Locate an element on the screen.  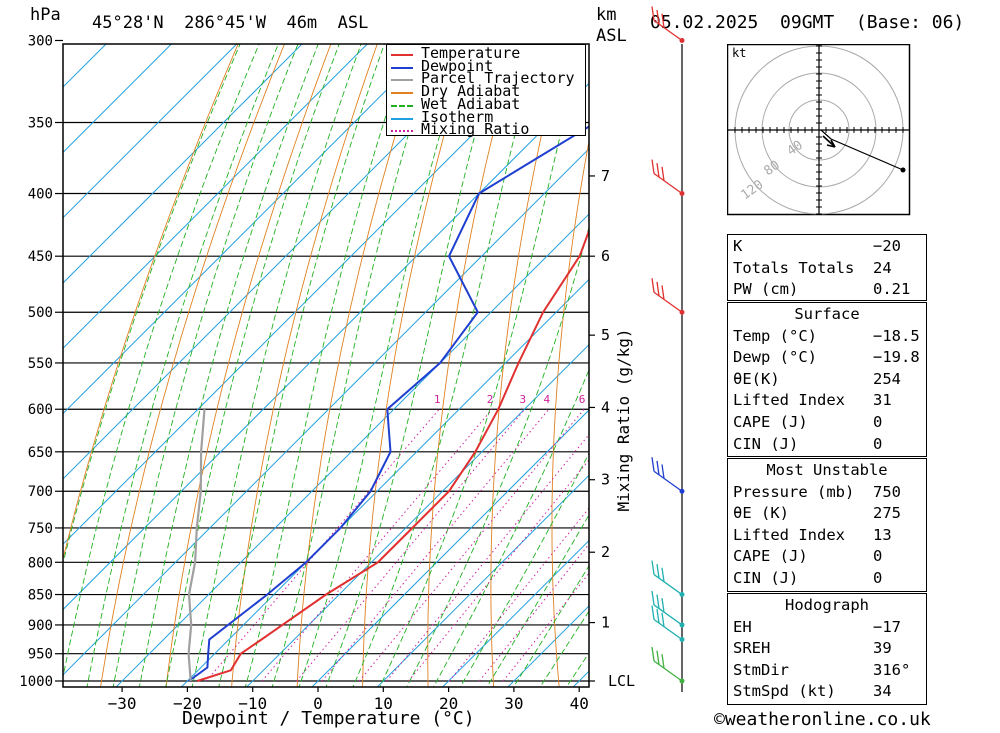
pressure-tick-label: 950 is located at coordinates (40, 655).